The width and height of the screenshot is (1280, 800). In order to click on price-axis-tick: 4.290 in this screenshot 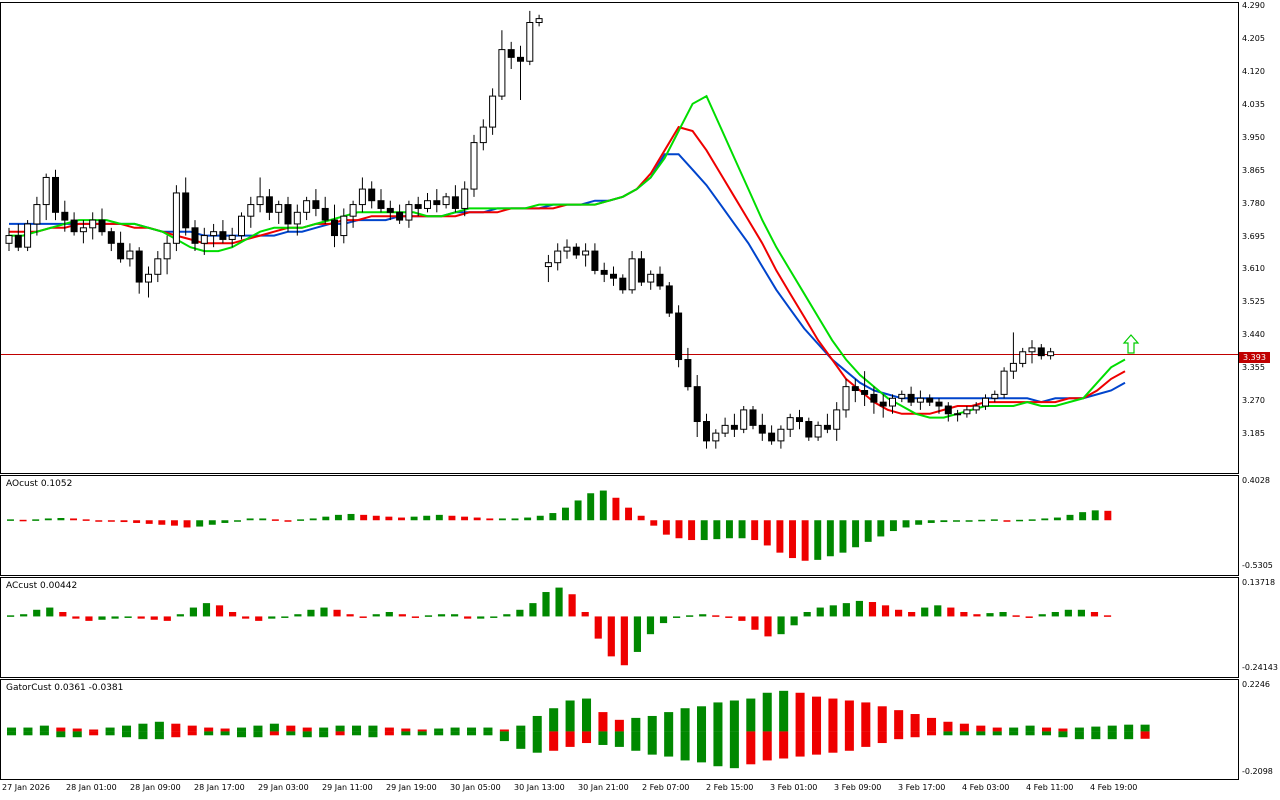, I will do `click(1253, 5)`.